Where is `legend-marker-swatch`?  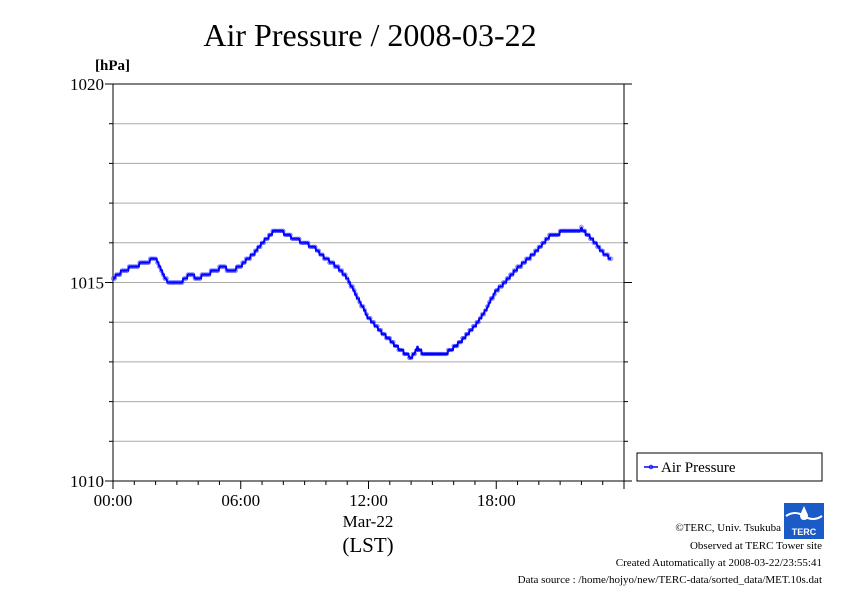
legend-marker-swatch is located at coordinates (651, 467).